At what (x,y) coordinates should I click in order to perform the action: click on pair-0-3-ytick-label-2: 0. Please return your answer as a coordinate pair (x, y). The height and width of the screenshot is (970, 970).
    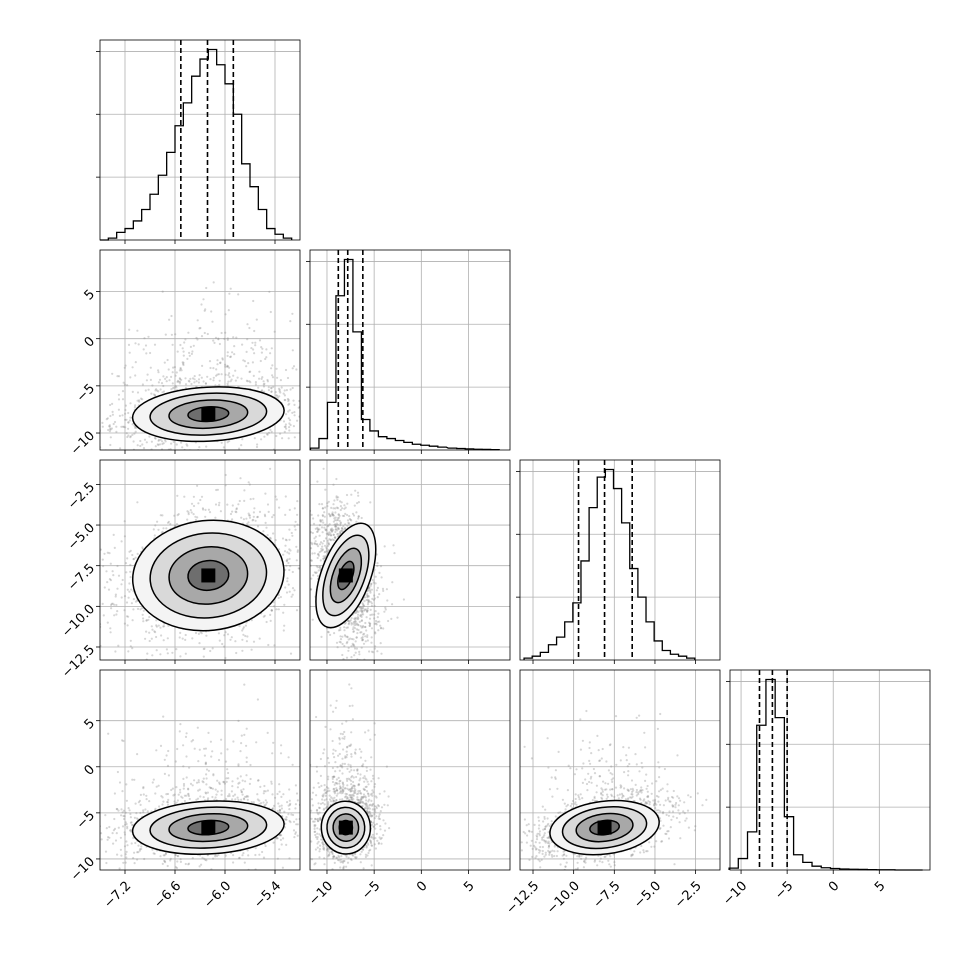
    Looking at the image, I should click on (90, 770).